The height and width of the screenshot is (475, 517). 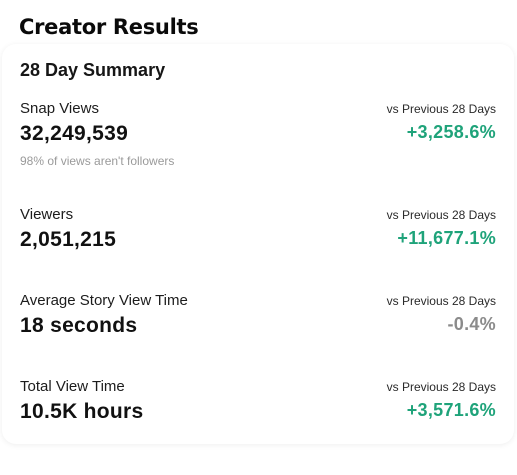 What do you see at coordinates (109, 27) in the screenshot?
I see `page-title: Creator Results` at bounding box center [109, 27].